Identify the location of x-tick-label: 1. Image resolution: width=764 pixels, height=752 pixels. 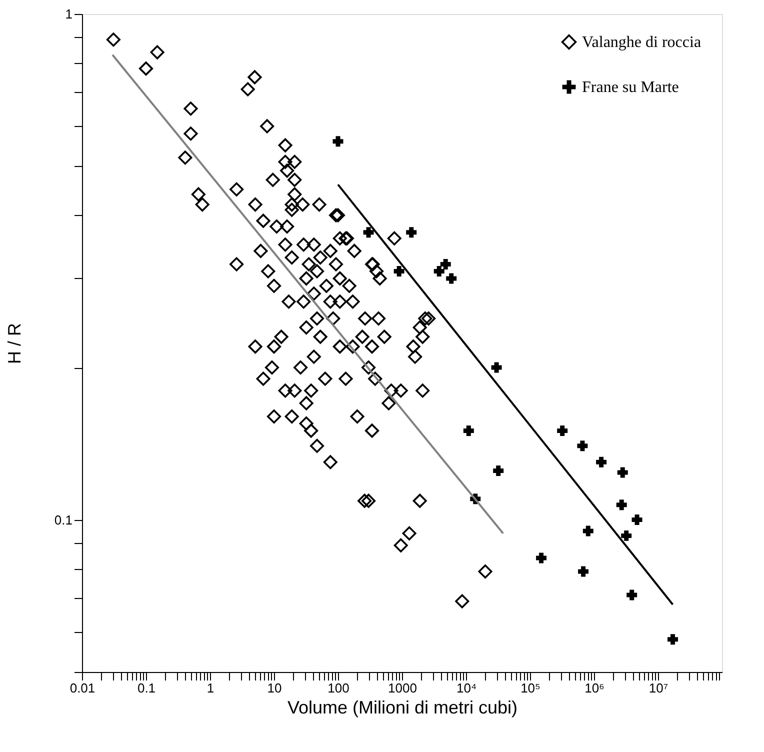
(210, 688).